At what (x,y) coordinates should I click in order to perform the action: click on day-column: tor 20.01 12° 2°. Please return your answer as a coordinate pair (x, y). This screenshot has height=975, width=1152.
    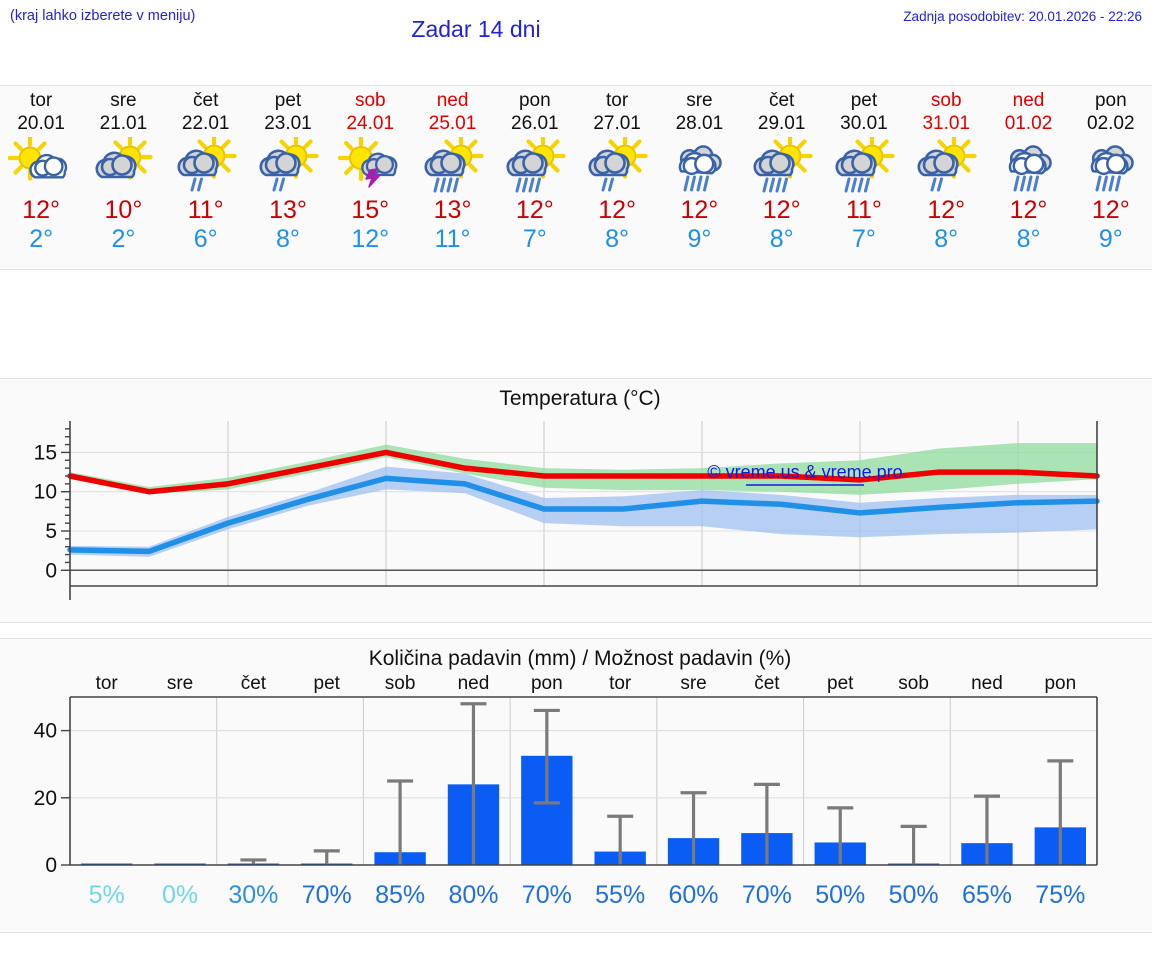
    Looking at the image, I should click on (41, 177).